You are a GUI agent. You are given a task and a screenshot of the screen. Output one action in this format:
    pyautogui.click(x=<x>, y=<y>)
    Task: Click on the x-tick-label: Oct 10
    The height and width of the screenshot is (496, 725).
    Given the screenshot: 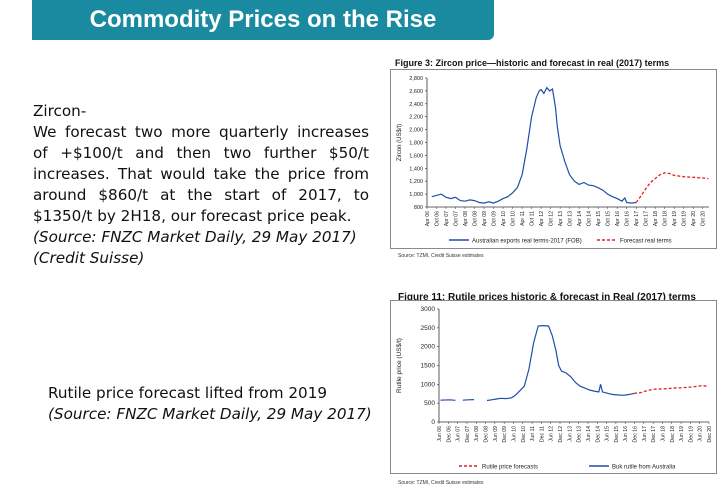 What is the action you would take?
    pyautogui.click(x=514, y=218)
    